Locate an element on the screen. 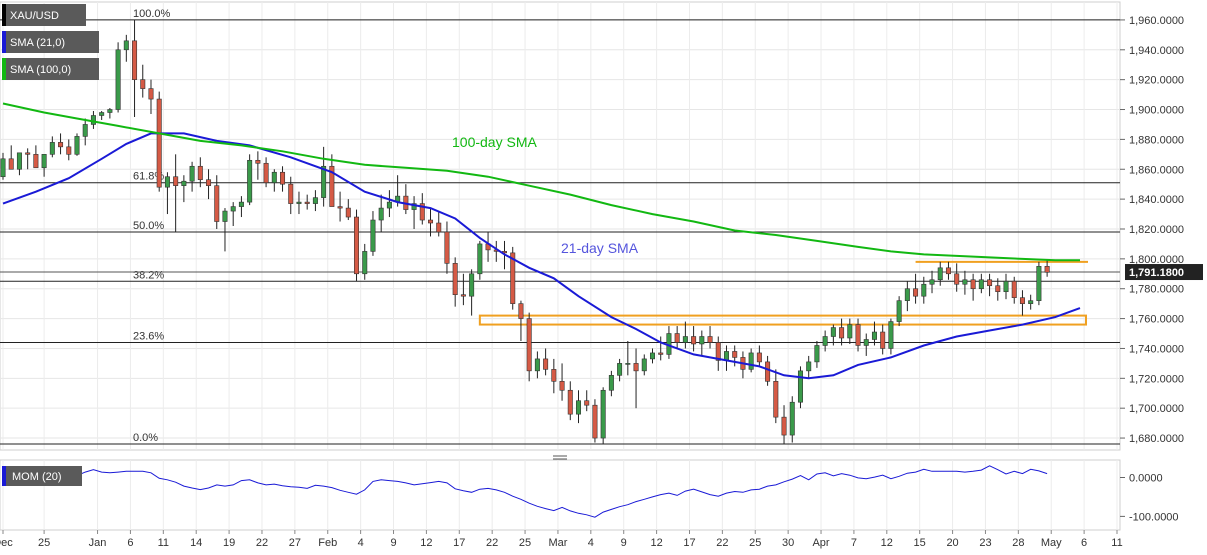 The height and width of the screenshot is (555, 1207). fib-level-label: 23.6% is located at coordinates (148, 336).